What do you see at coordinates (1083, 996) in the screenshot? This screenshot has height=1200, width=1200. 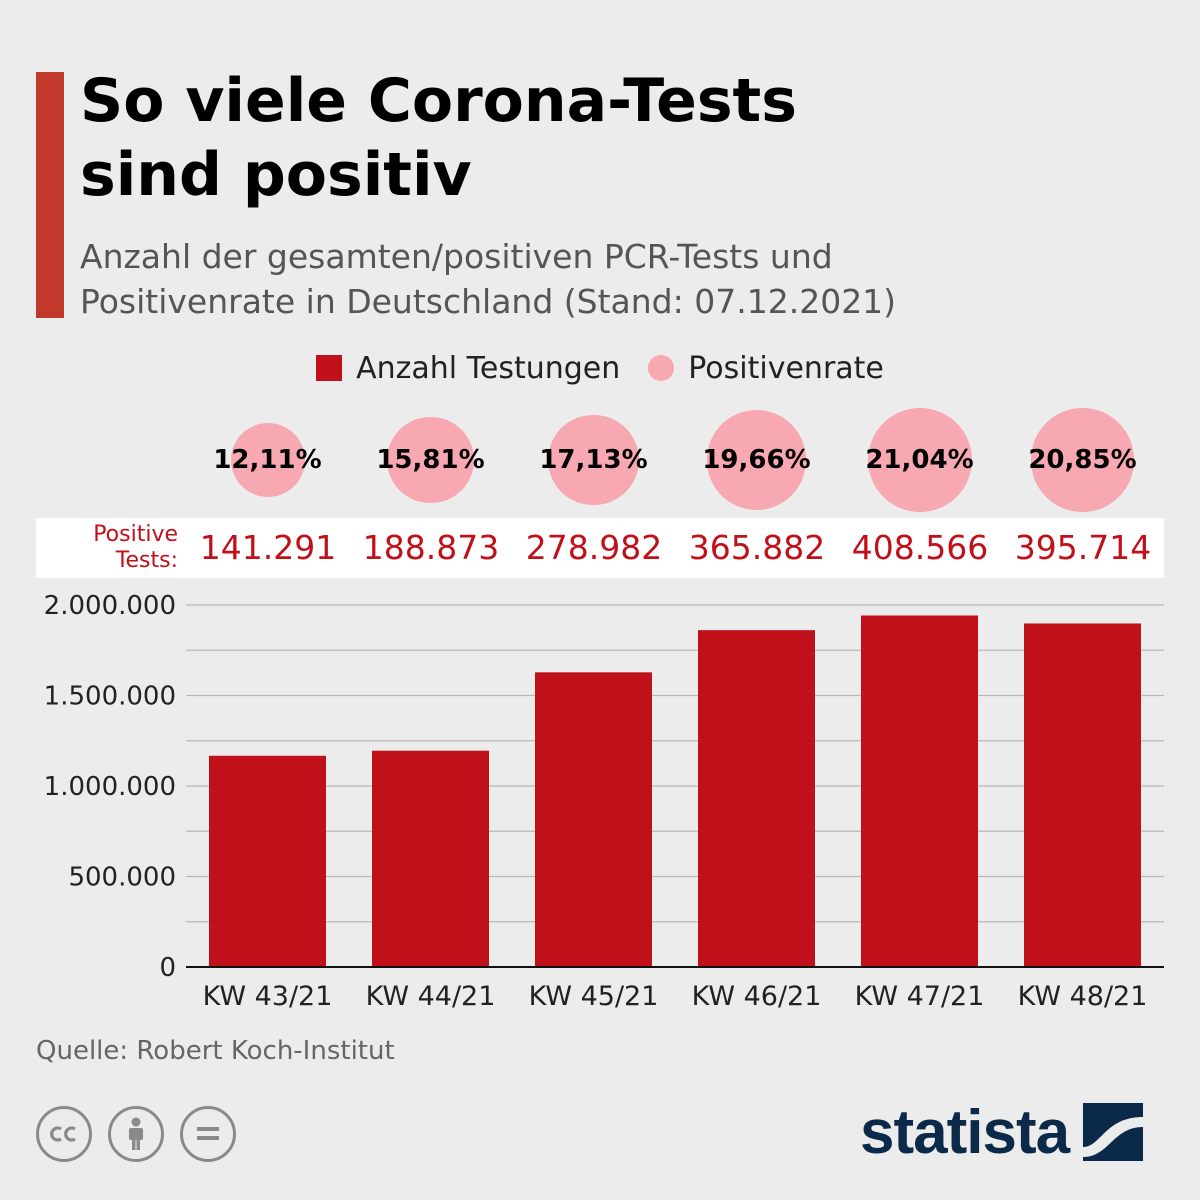 I see `x-tick-label: KW 48/21` at bounding box center [1083, 996].